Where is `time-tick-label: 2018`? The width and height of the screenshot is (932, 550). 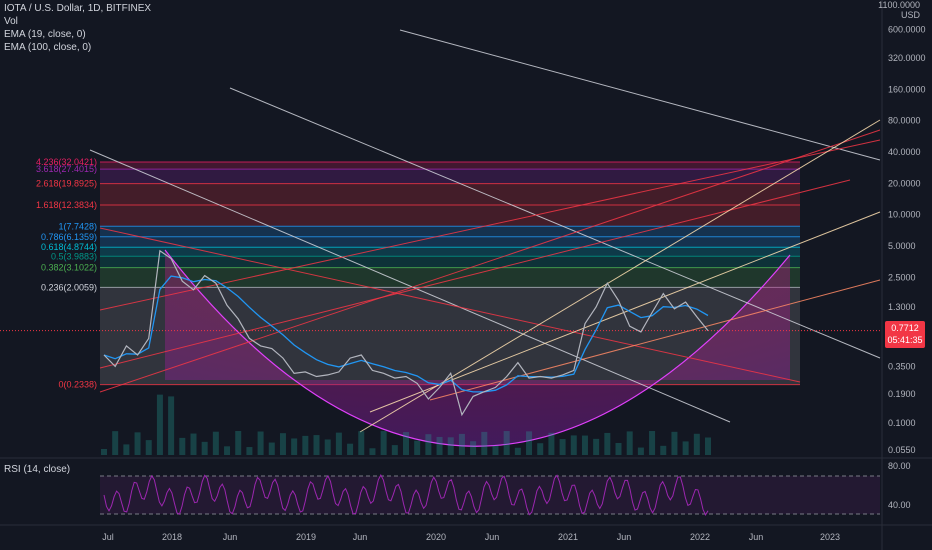 time-tick-label: 2018 is located at coordinates (172, 537).